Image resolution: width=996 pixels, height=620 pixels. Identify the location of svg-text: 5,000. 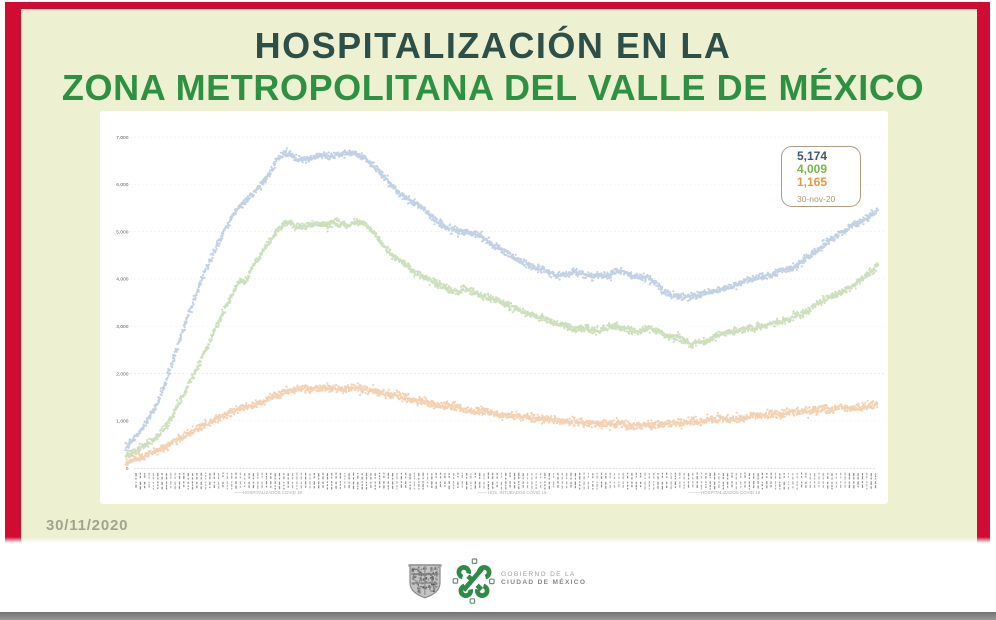
(122, 232).